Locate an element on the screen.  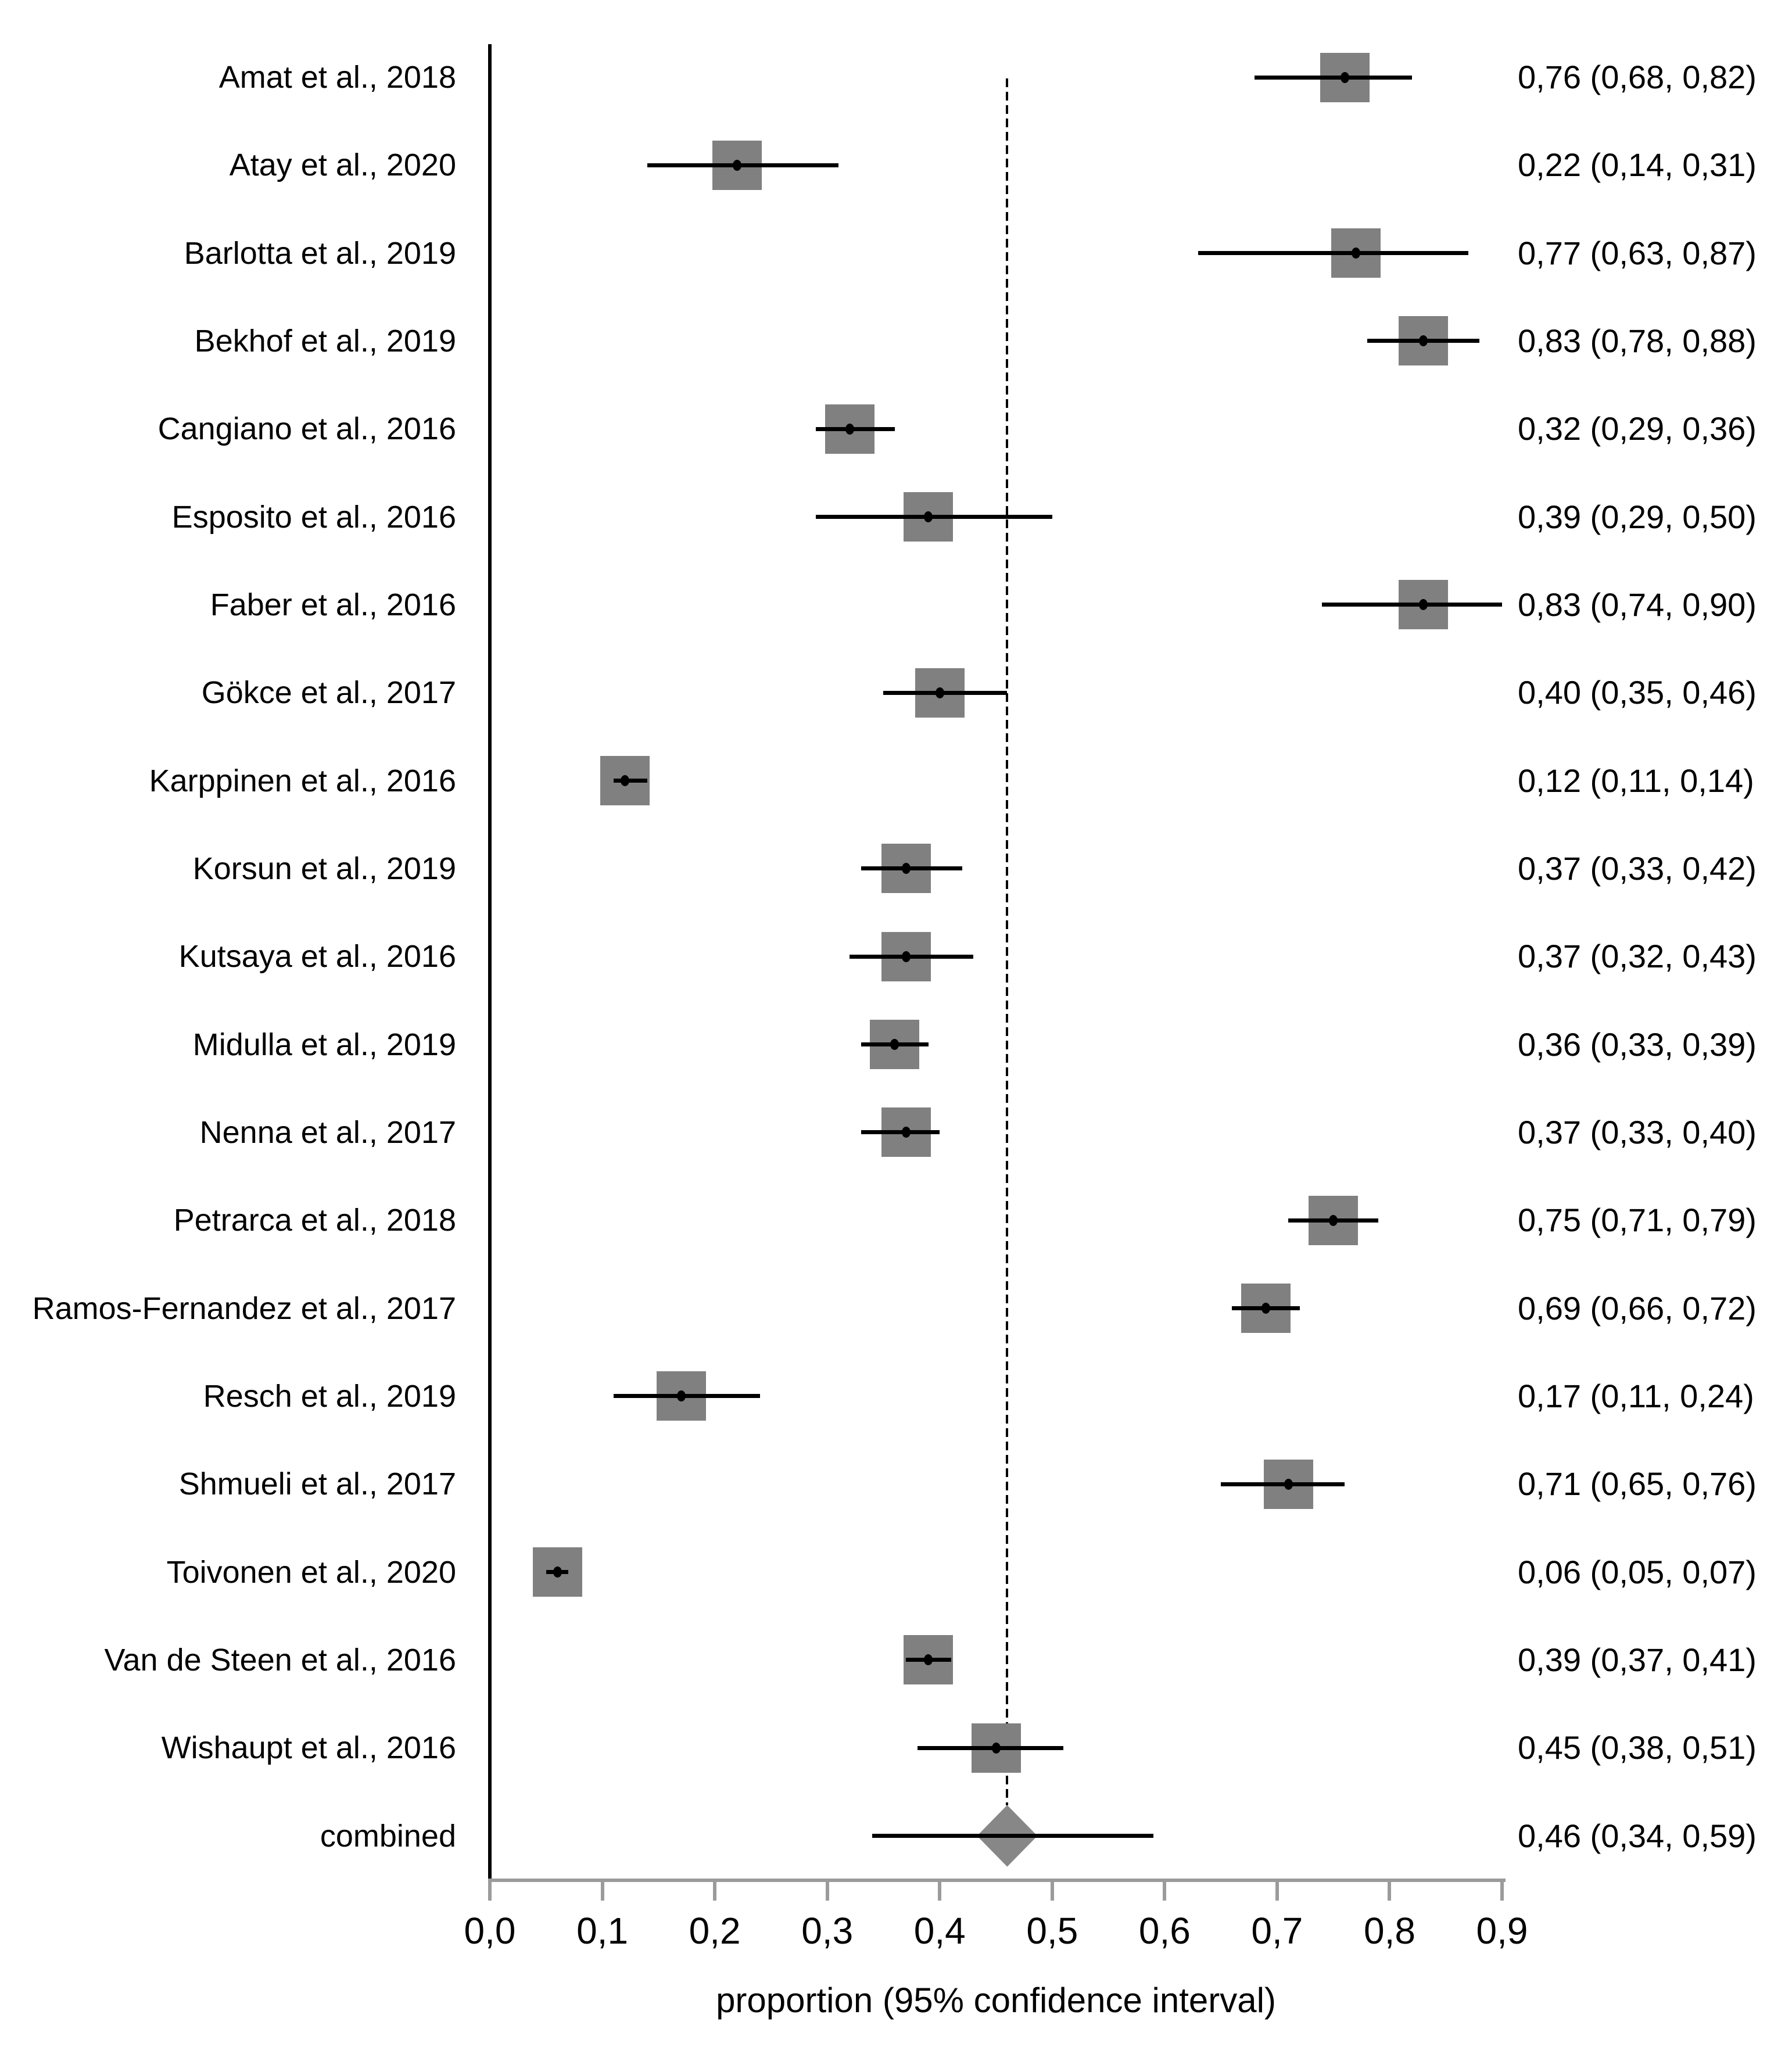
study-label: Korsun et al., 2019 is located at coordinates (324, 868).